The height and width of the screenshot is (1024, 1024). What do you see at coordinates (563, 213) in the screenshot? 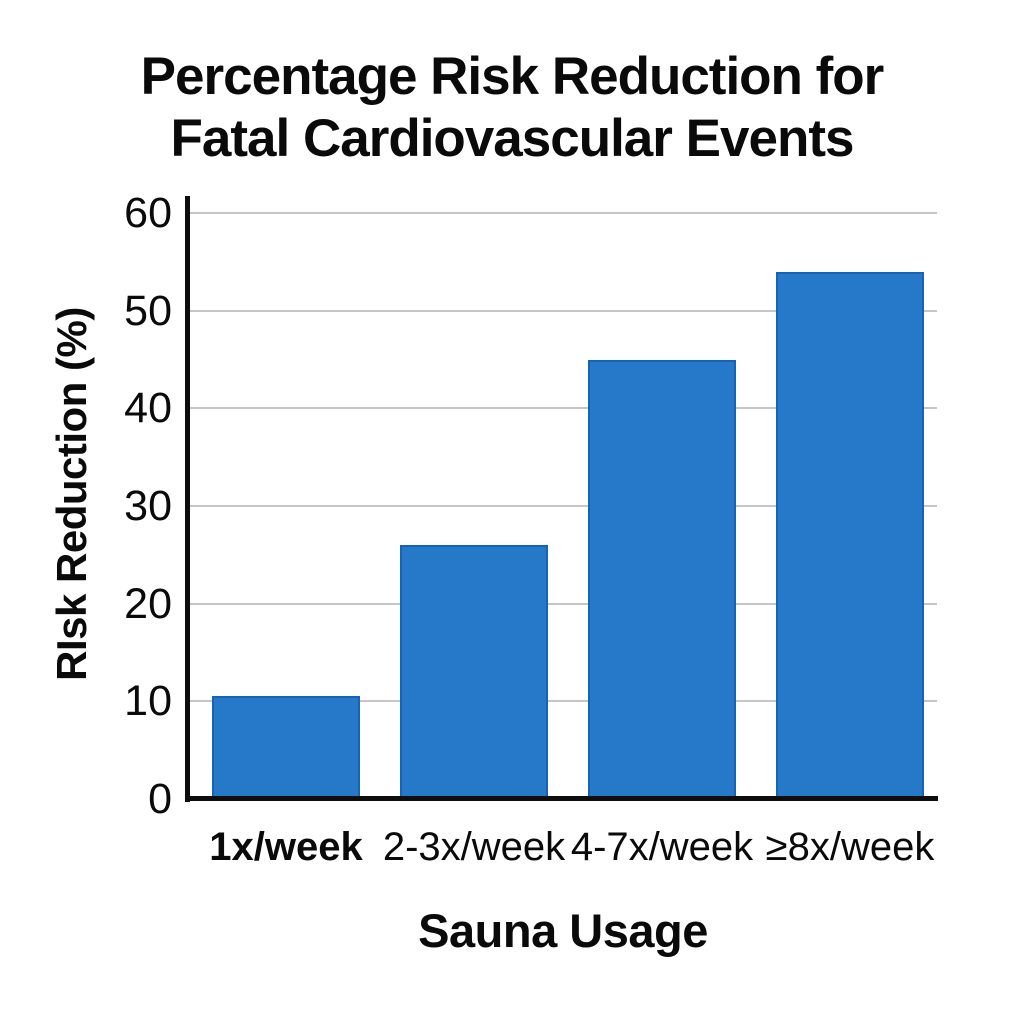
I see `gridline-y60` at bounding box center [563, 213].